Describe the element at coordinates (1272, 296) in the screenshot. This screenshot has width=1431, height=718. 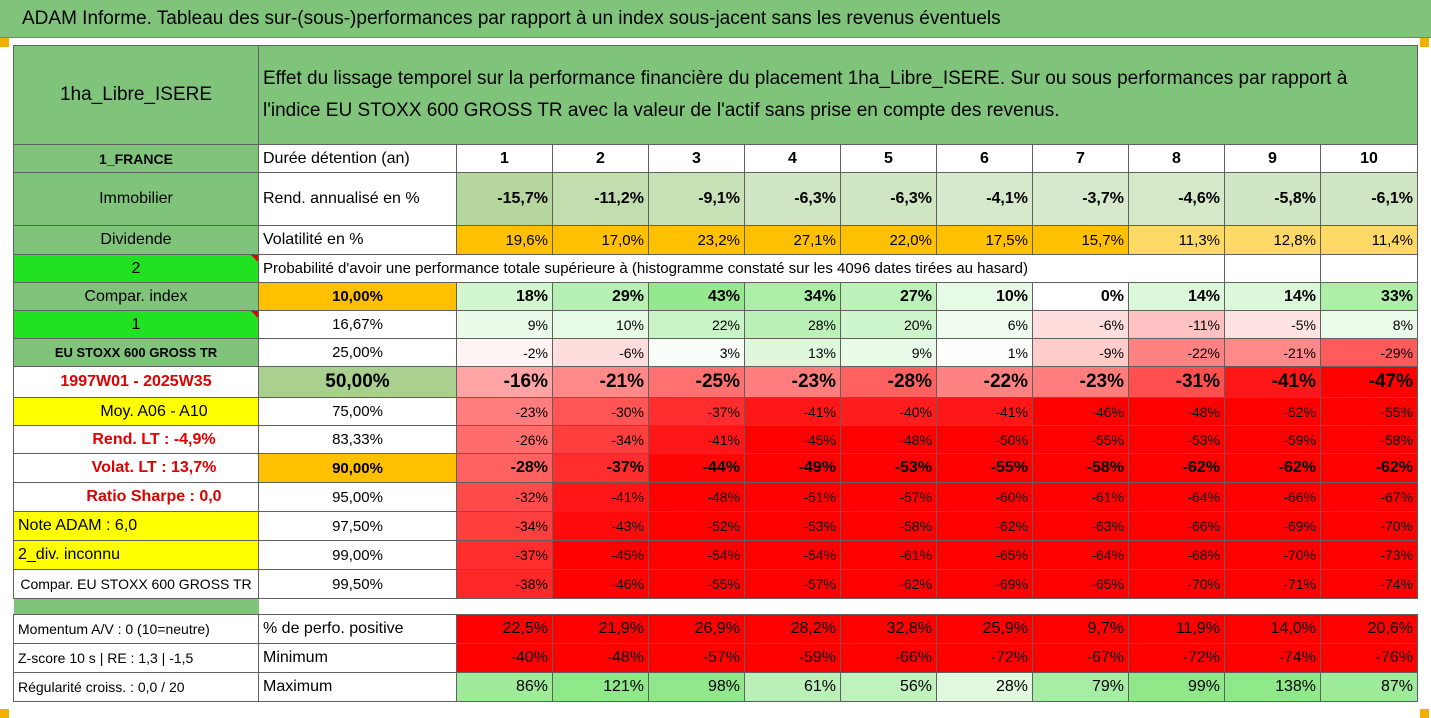
I see `percentile-value-9: 14%` at that location.